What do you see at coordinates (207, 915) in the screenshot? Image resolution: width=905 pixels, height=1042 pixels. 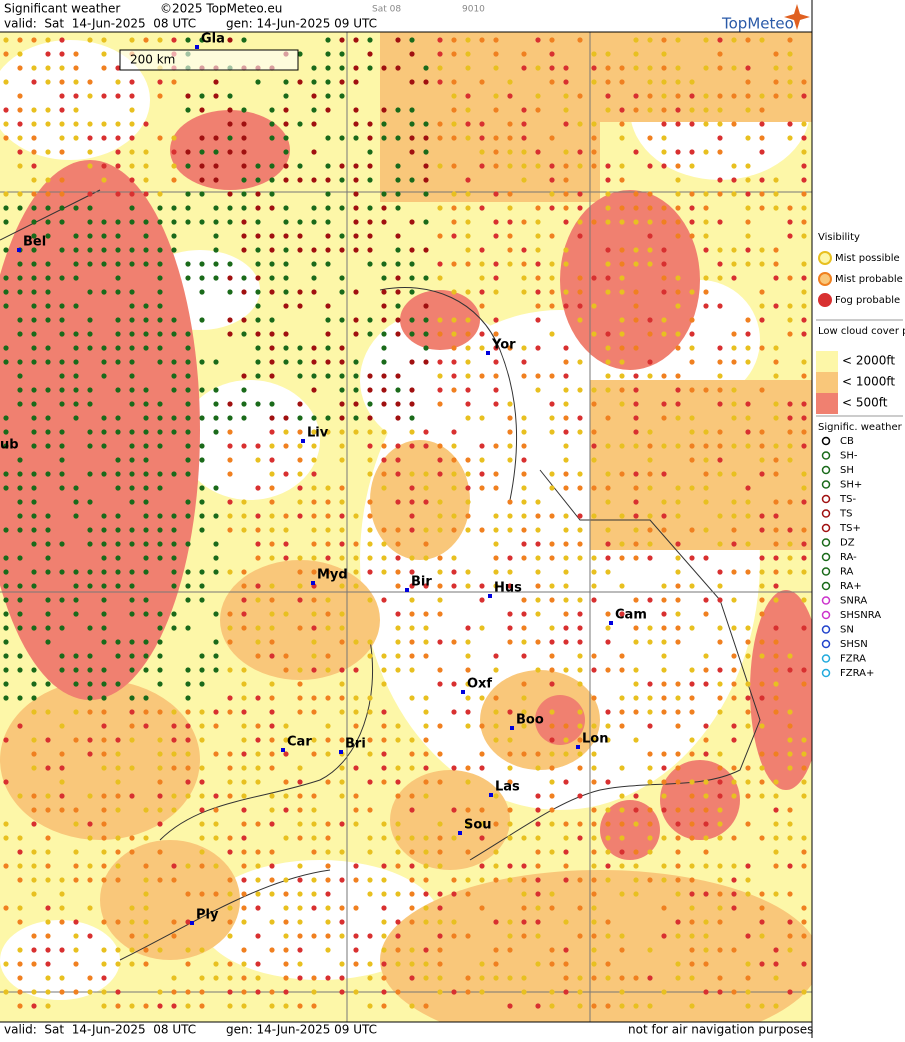 I see `city-label: Ply` at bounding box center [207, 915].